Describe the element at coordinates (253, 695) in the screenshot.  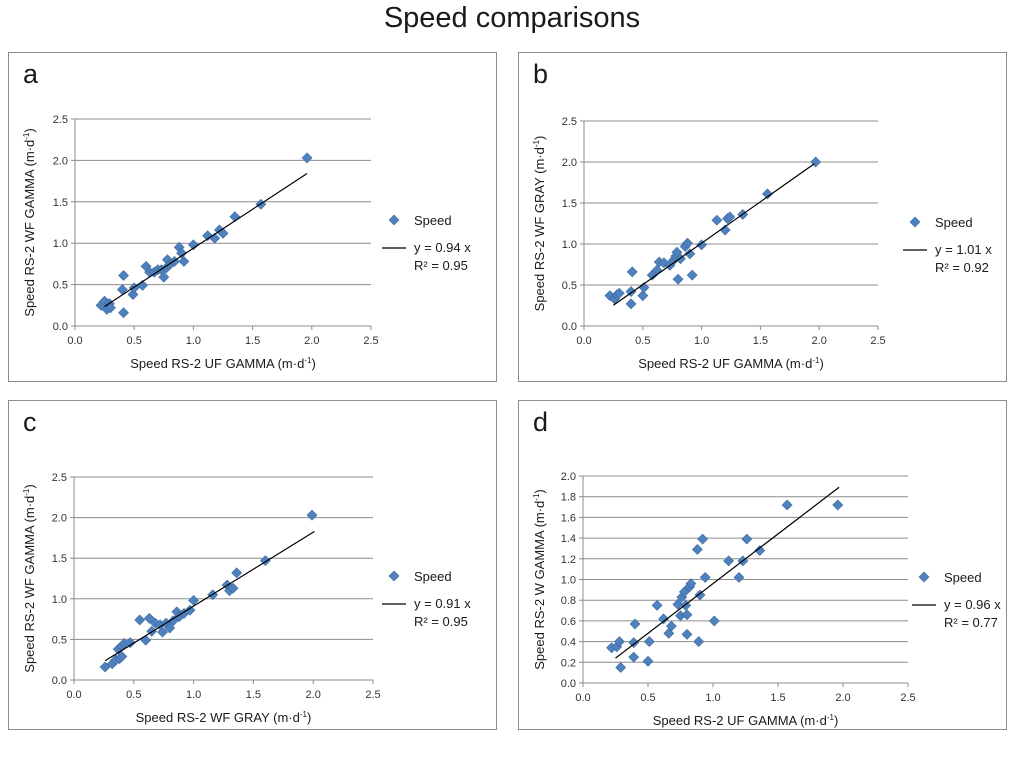
I see `x-tick-label: 1.5` at that location.